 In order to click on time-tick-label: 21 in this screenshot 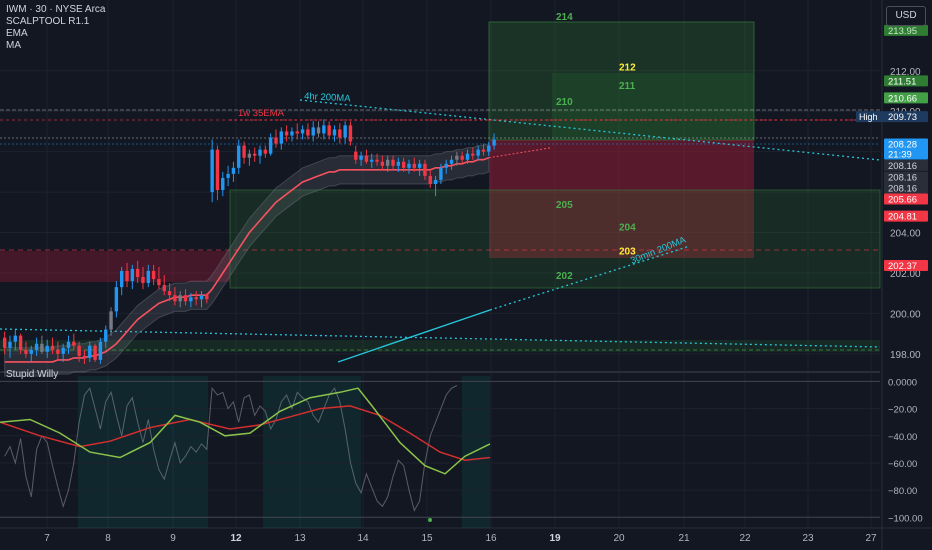, I will do `click(684, 538)`.